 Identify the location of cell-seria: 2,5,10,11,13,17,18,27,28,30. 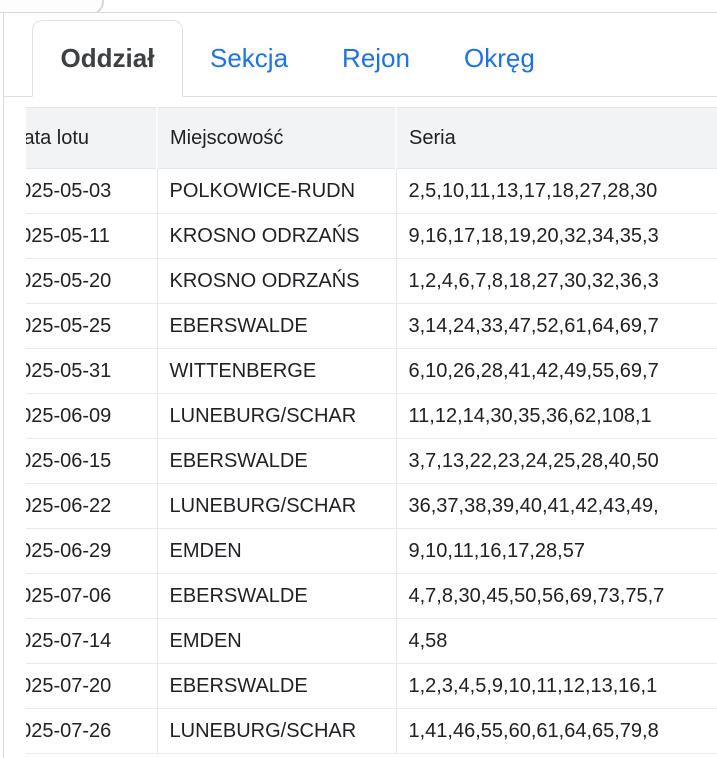
(556, 191).